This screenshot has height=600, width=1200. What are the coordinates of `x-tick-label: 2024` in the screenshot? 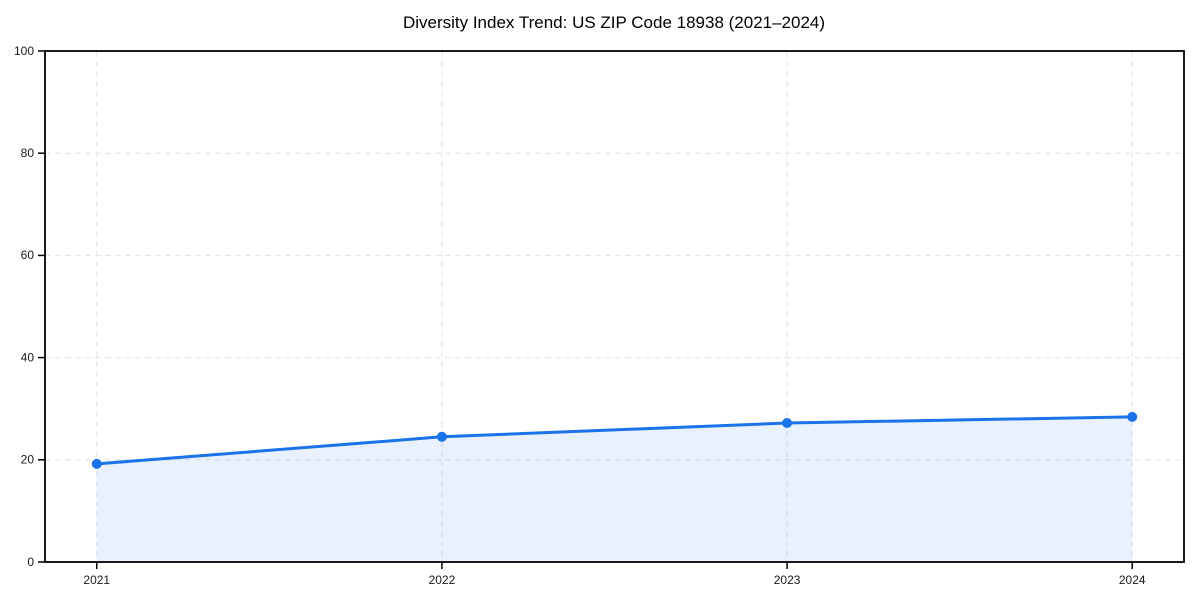 It's located at (1132, 580).